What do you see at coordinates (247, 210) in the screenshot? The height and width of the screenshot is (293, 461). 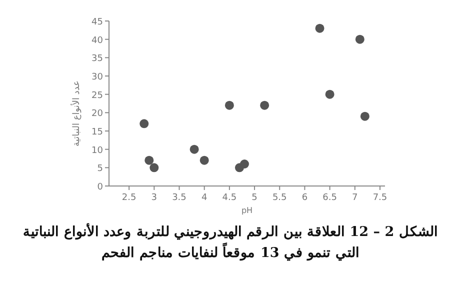 I see `x-axis-title: pH` at bounding box center [247, 210].